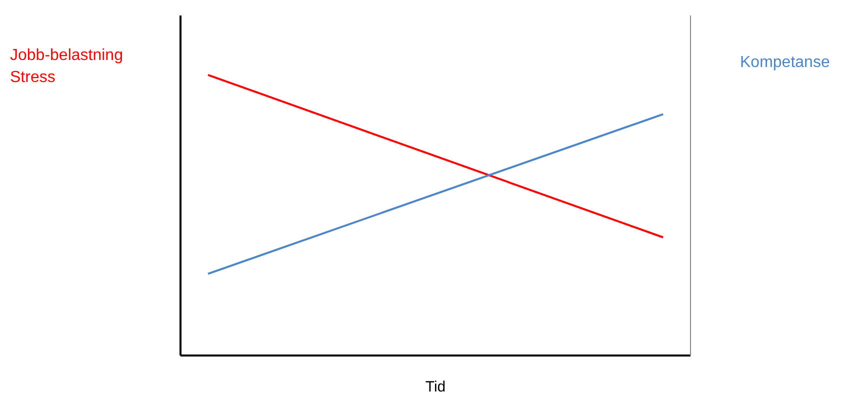 The width and height of the screenshot is (856, 410). Describe the element at coordinates (435, 387) in the screenshot. I see `x-axis-title: Tid` at that location.